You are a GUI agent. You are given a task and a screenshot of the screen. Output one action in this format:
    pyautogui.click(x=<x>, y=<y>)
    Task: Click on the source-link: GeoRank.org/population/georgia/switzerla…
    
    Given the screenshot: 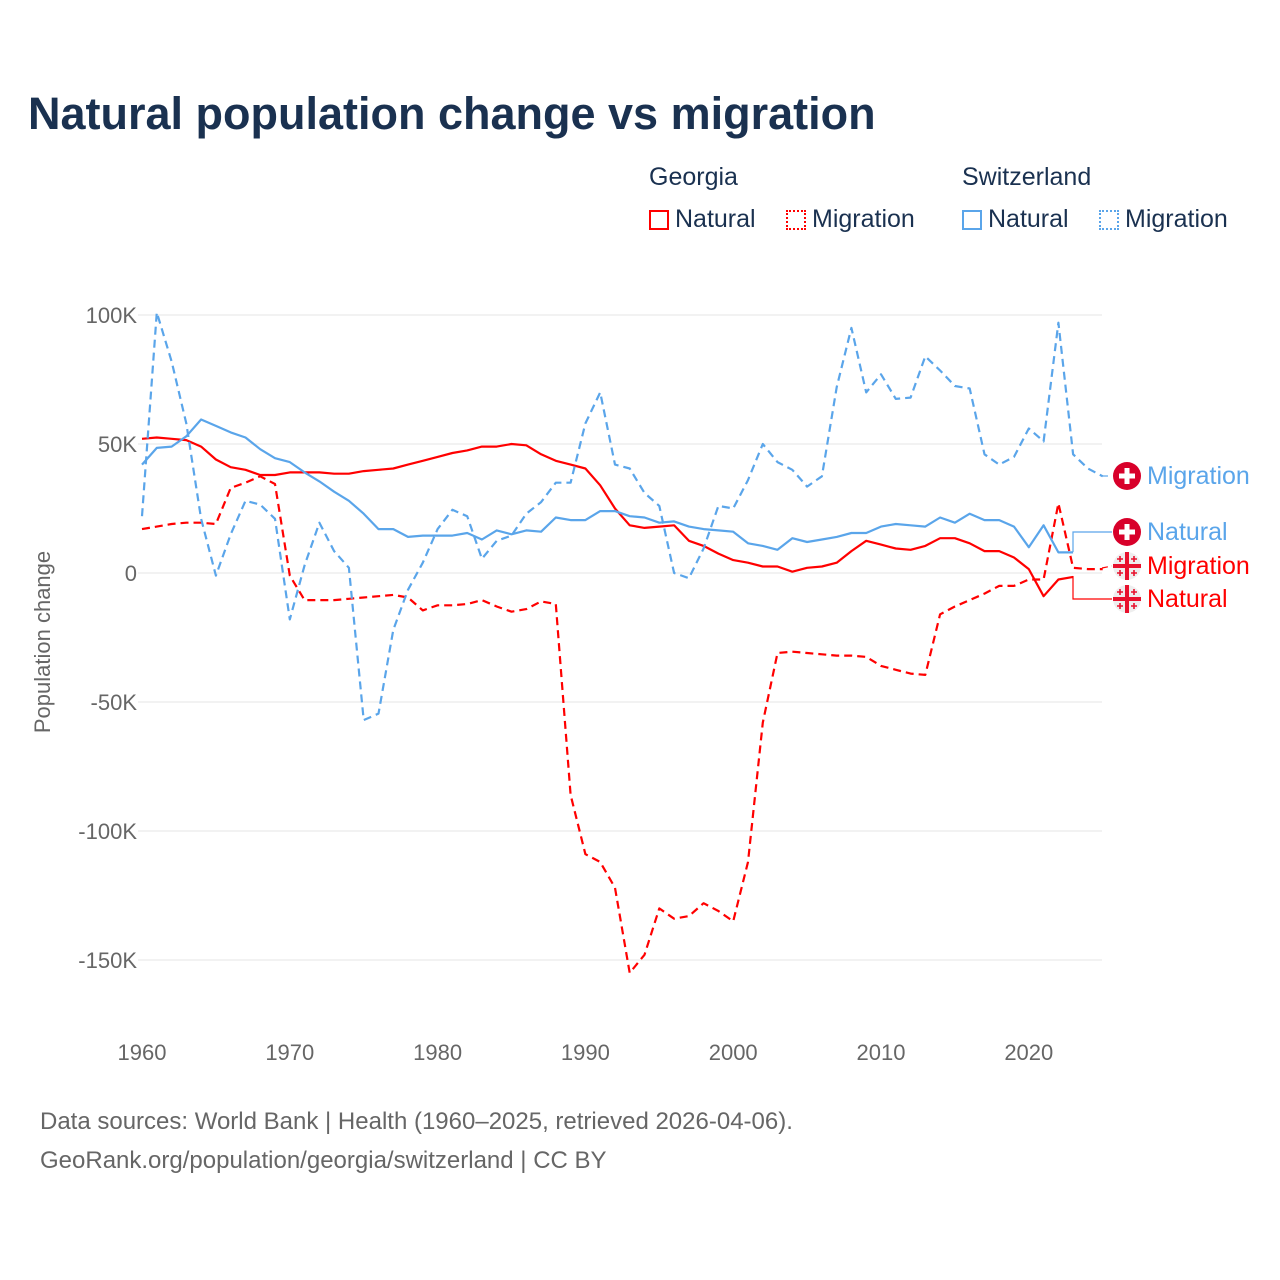 What is the action you would take?
    pyautogui.click(x=323, y=1160)
    